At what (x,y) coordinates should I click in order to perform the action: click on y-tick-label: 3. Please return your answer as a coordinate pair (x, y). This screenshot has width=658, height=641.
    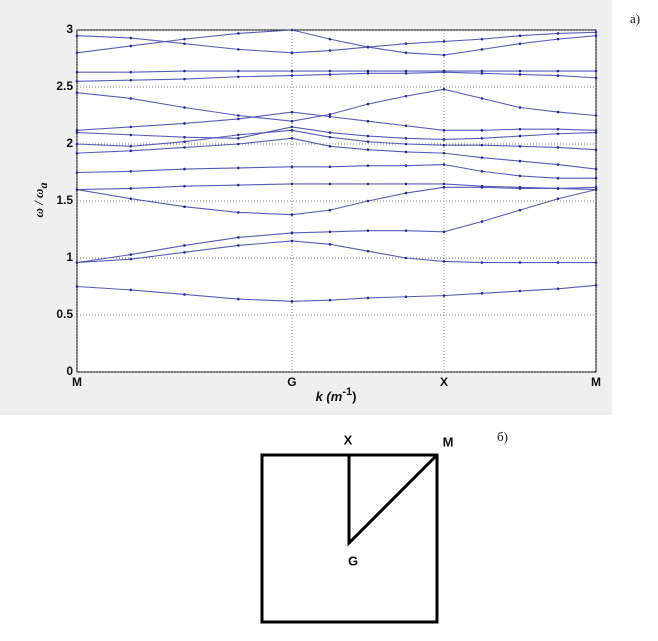
    Looking at the image, I should click on (69, 29).